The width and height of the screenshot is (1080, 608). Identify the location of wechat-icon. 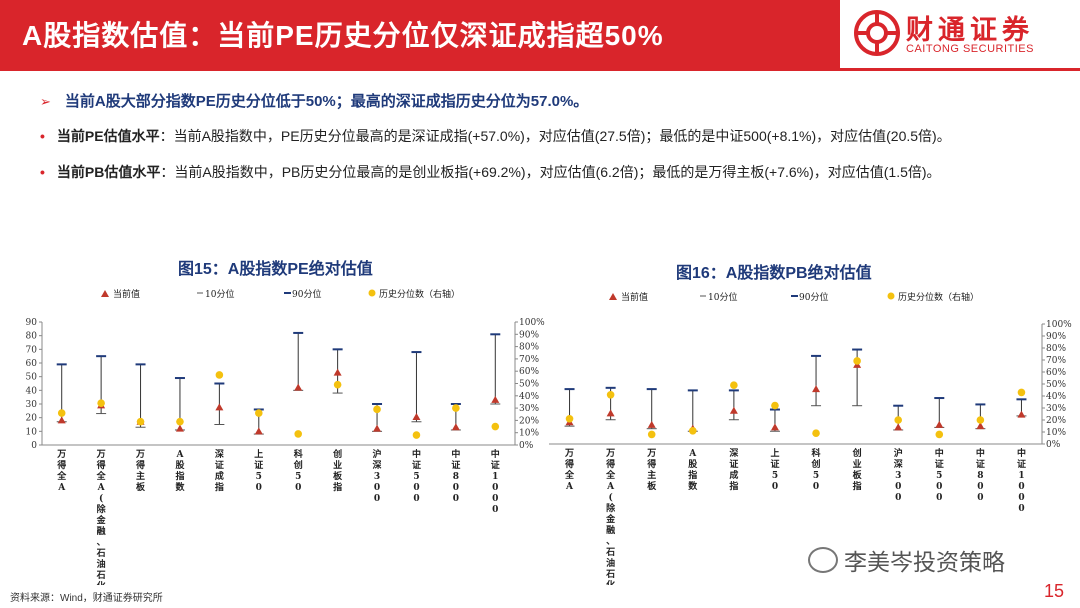
(823, 560).